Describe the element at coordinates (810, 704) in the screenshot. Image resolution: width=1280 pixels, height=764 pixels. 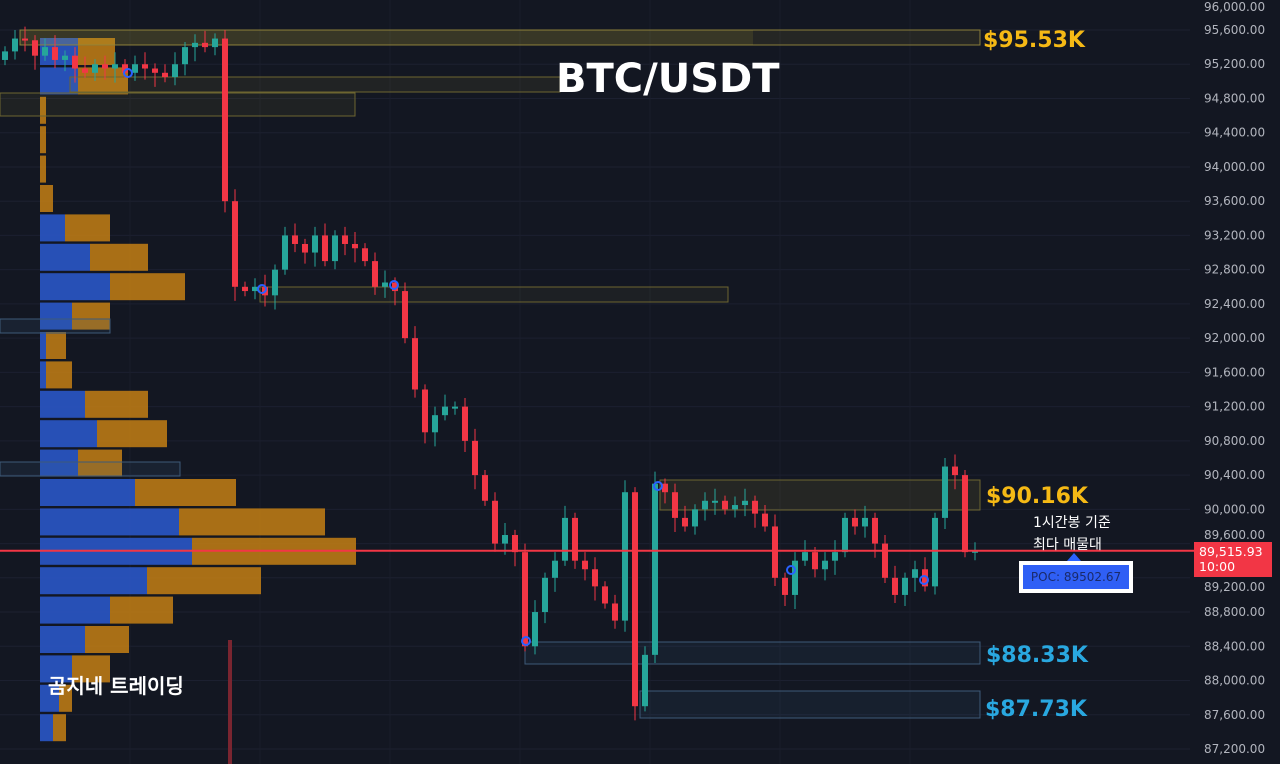
I see `zone-87-73k` at that location.